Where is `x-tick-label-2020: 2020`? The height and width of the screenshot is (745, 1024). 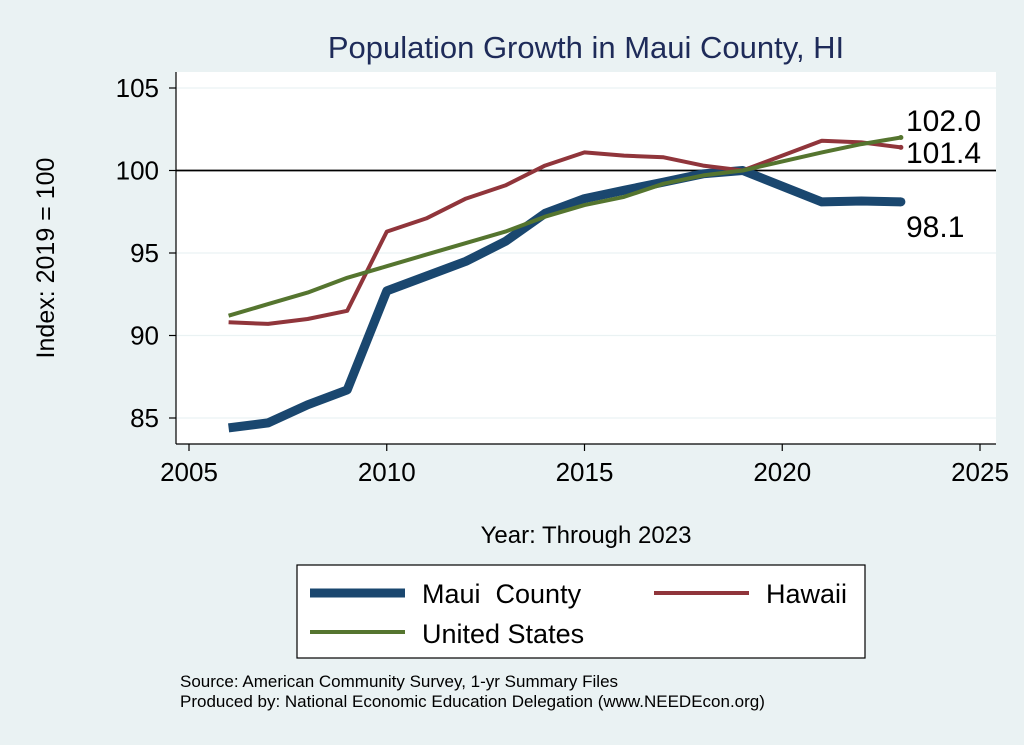 x-tick-label-2020: 2020 is located at coordinates (782, 472).